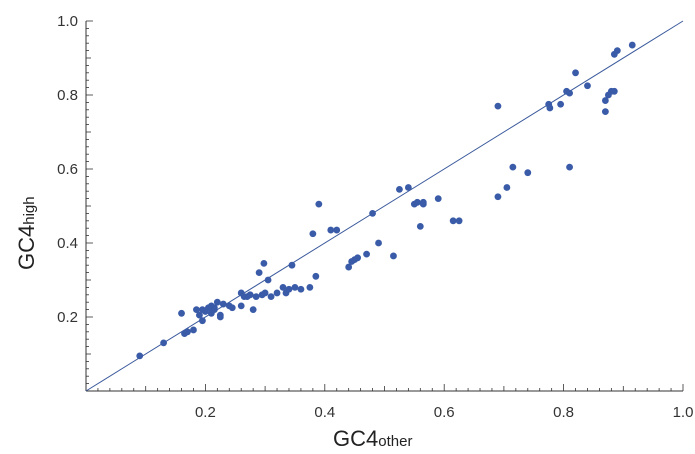 This screenshot has height=454, width=695. I want to click on y-axis-title: GC4high, so click(26, 233).